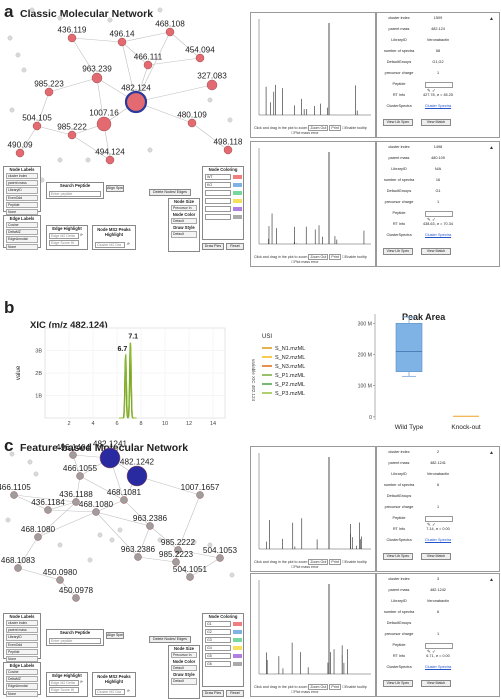 The height and width of the screenshot is (699, 501). Describe the element at coordinates (218, 664) in the screenshot. I see `group-name-input: G6` at that location.